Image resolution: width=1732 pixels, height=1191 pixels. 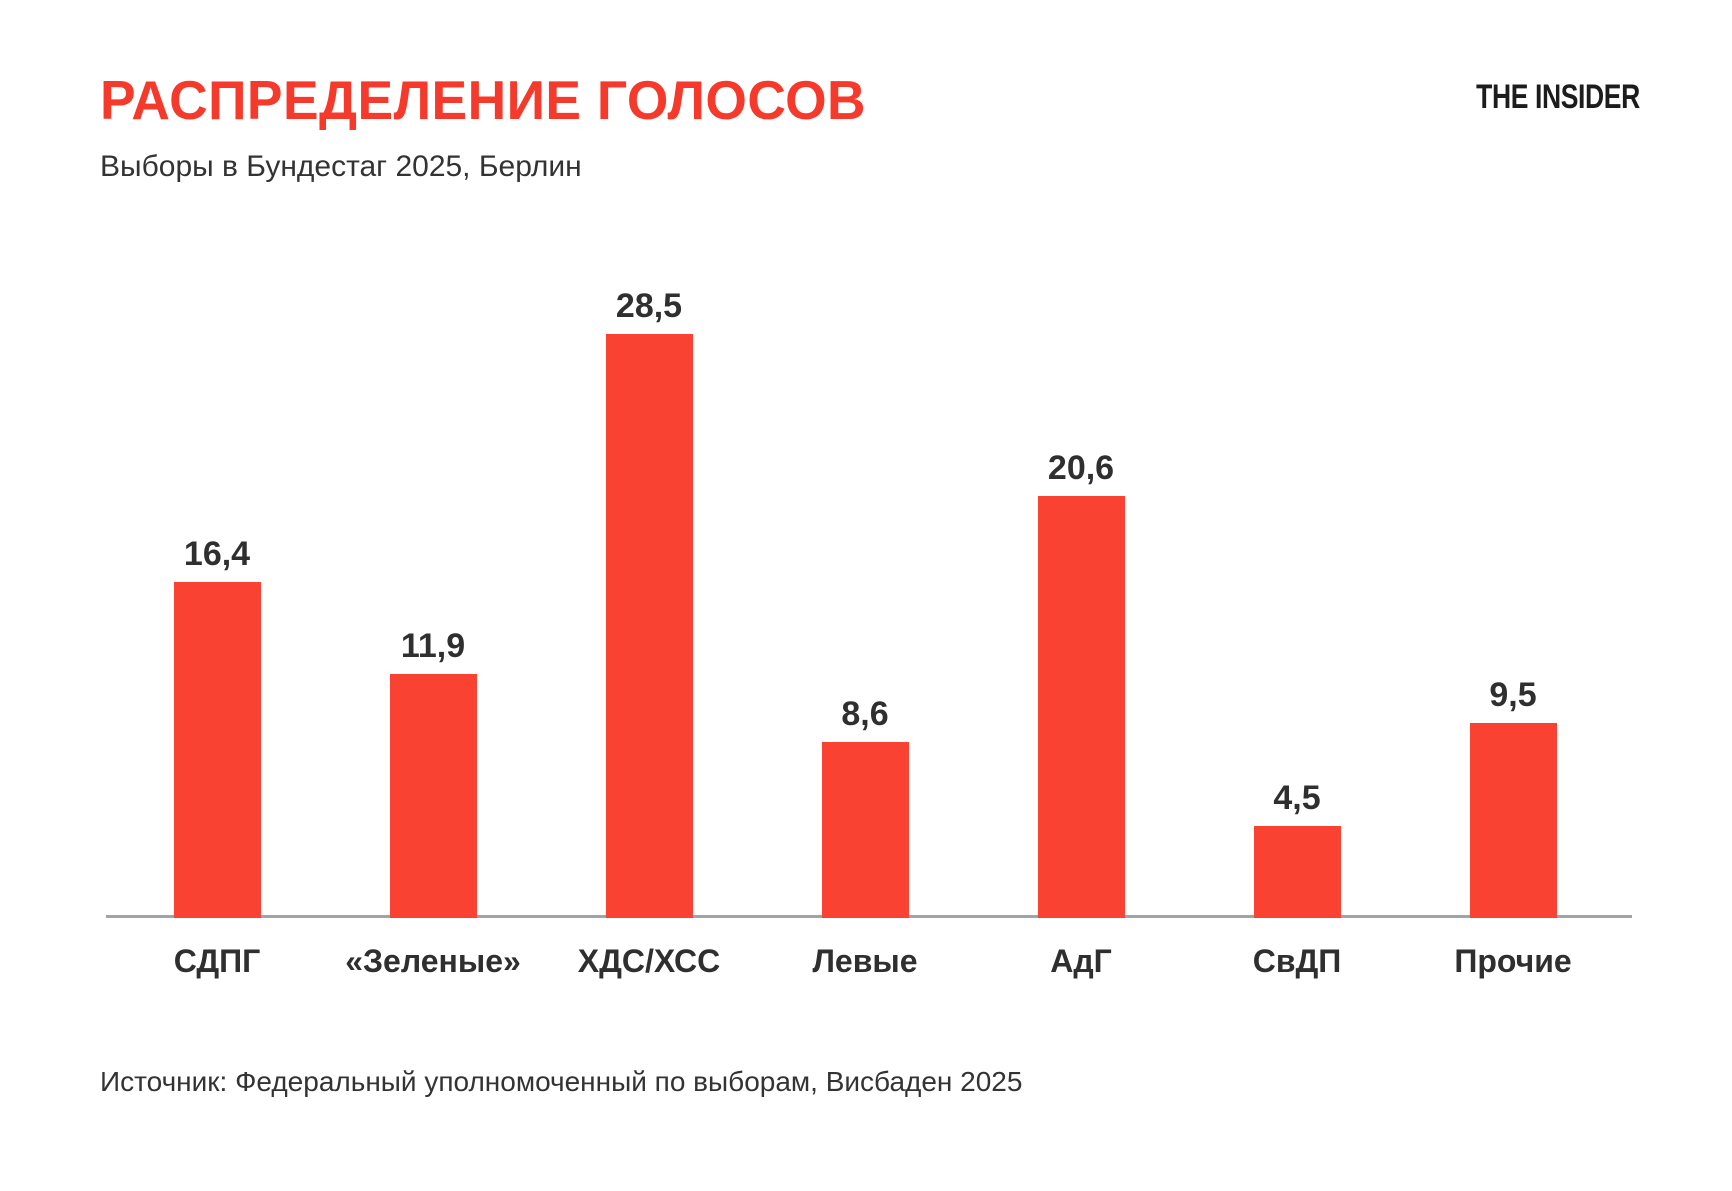 What do you see at coordinates (1297, 961) in the screenshot?
I see `category-label: СвДП` at bounding box center [1297, 961].